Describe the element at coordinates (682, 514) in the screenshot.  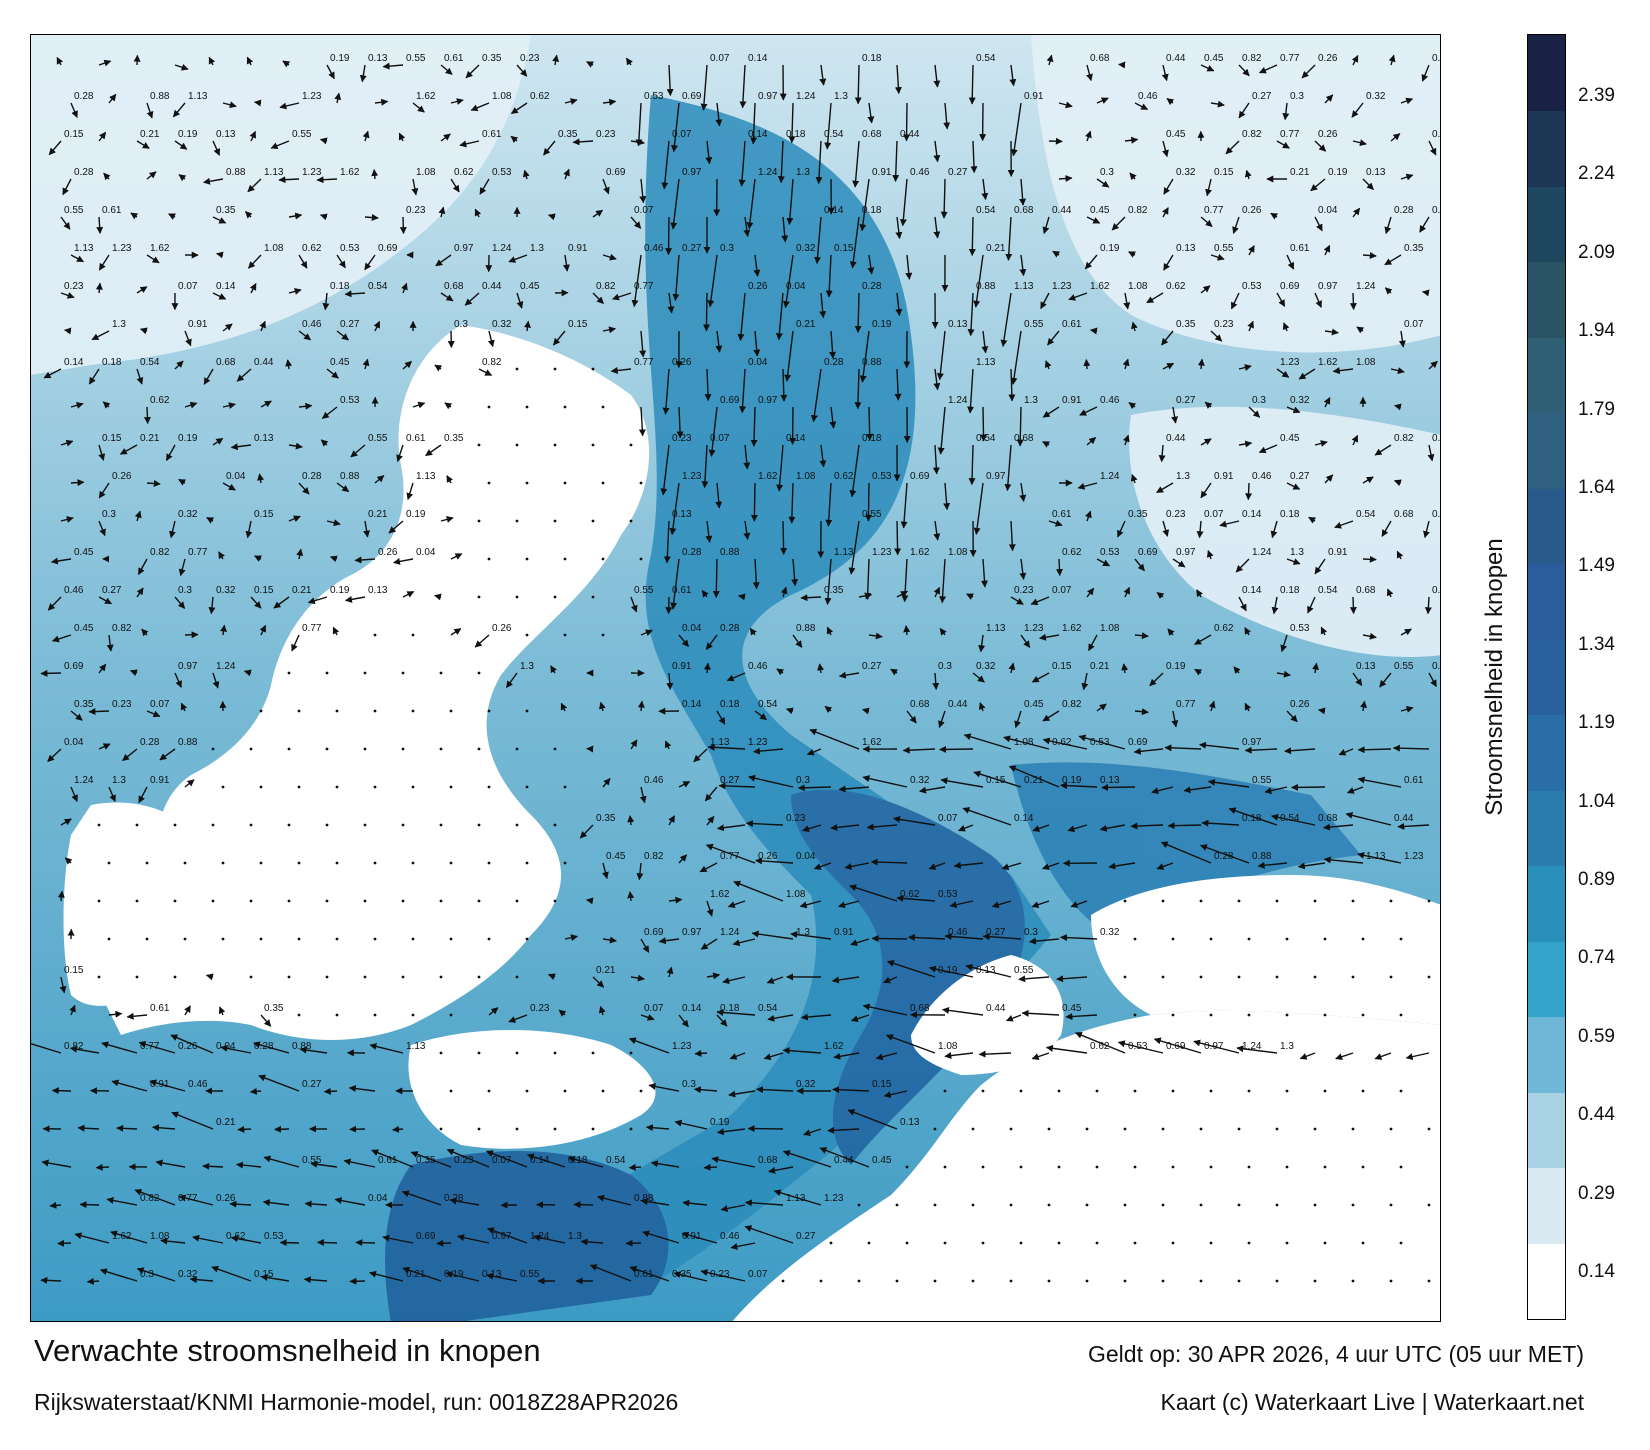
I see `speed-label: 0.13` at that location.